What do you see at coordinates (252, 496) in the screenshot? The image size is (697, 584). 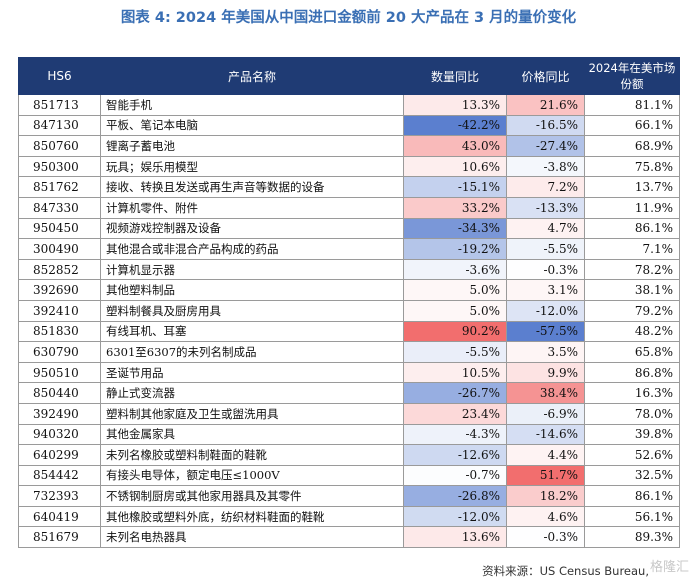 I see `cell-product-name: 不锈钢制厨房或其他家用器具及其零件` at bounding box center [252, 496].